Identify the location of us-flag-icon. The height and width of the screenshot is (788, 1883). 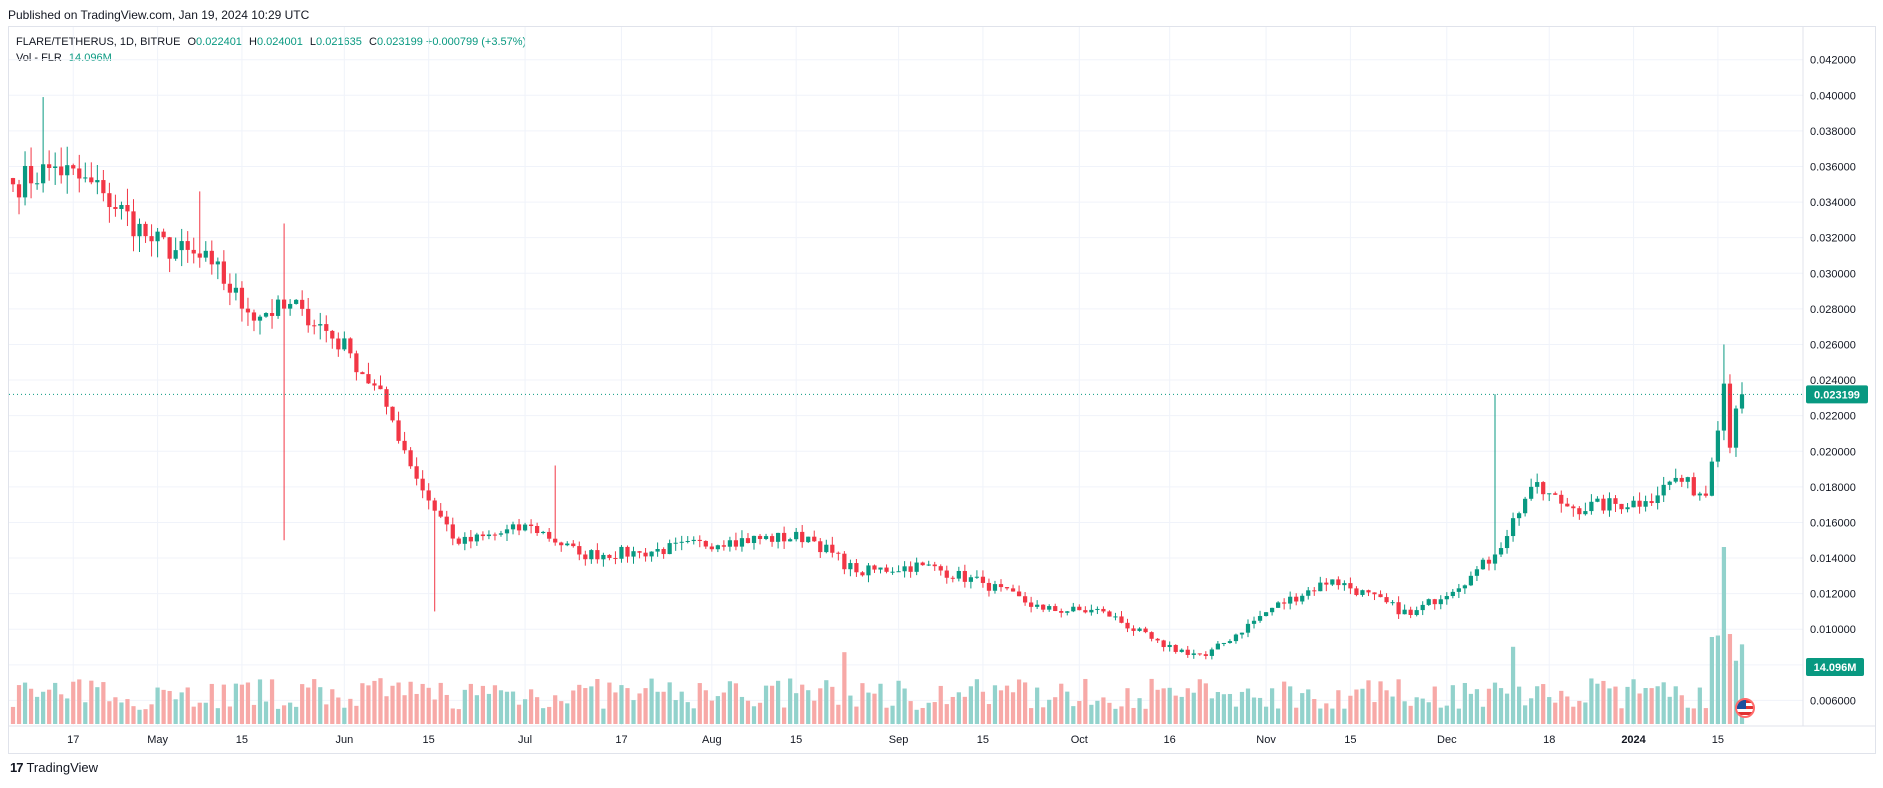
(1745, 708).